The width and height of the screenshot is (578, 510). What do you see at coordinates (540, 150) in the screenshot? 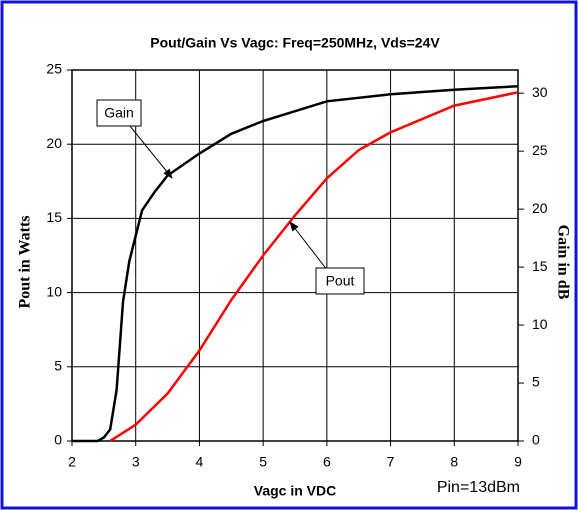
I see `y2-tick-label: 25` at bounding box center [540, 150].